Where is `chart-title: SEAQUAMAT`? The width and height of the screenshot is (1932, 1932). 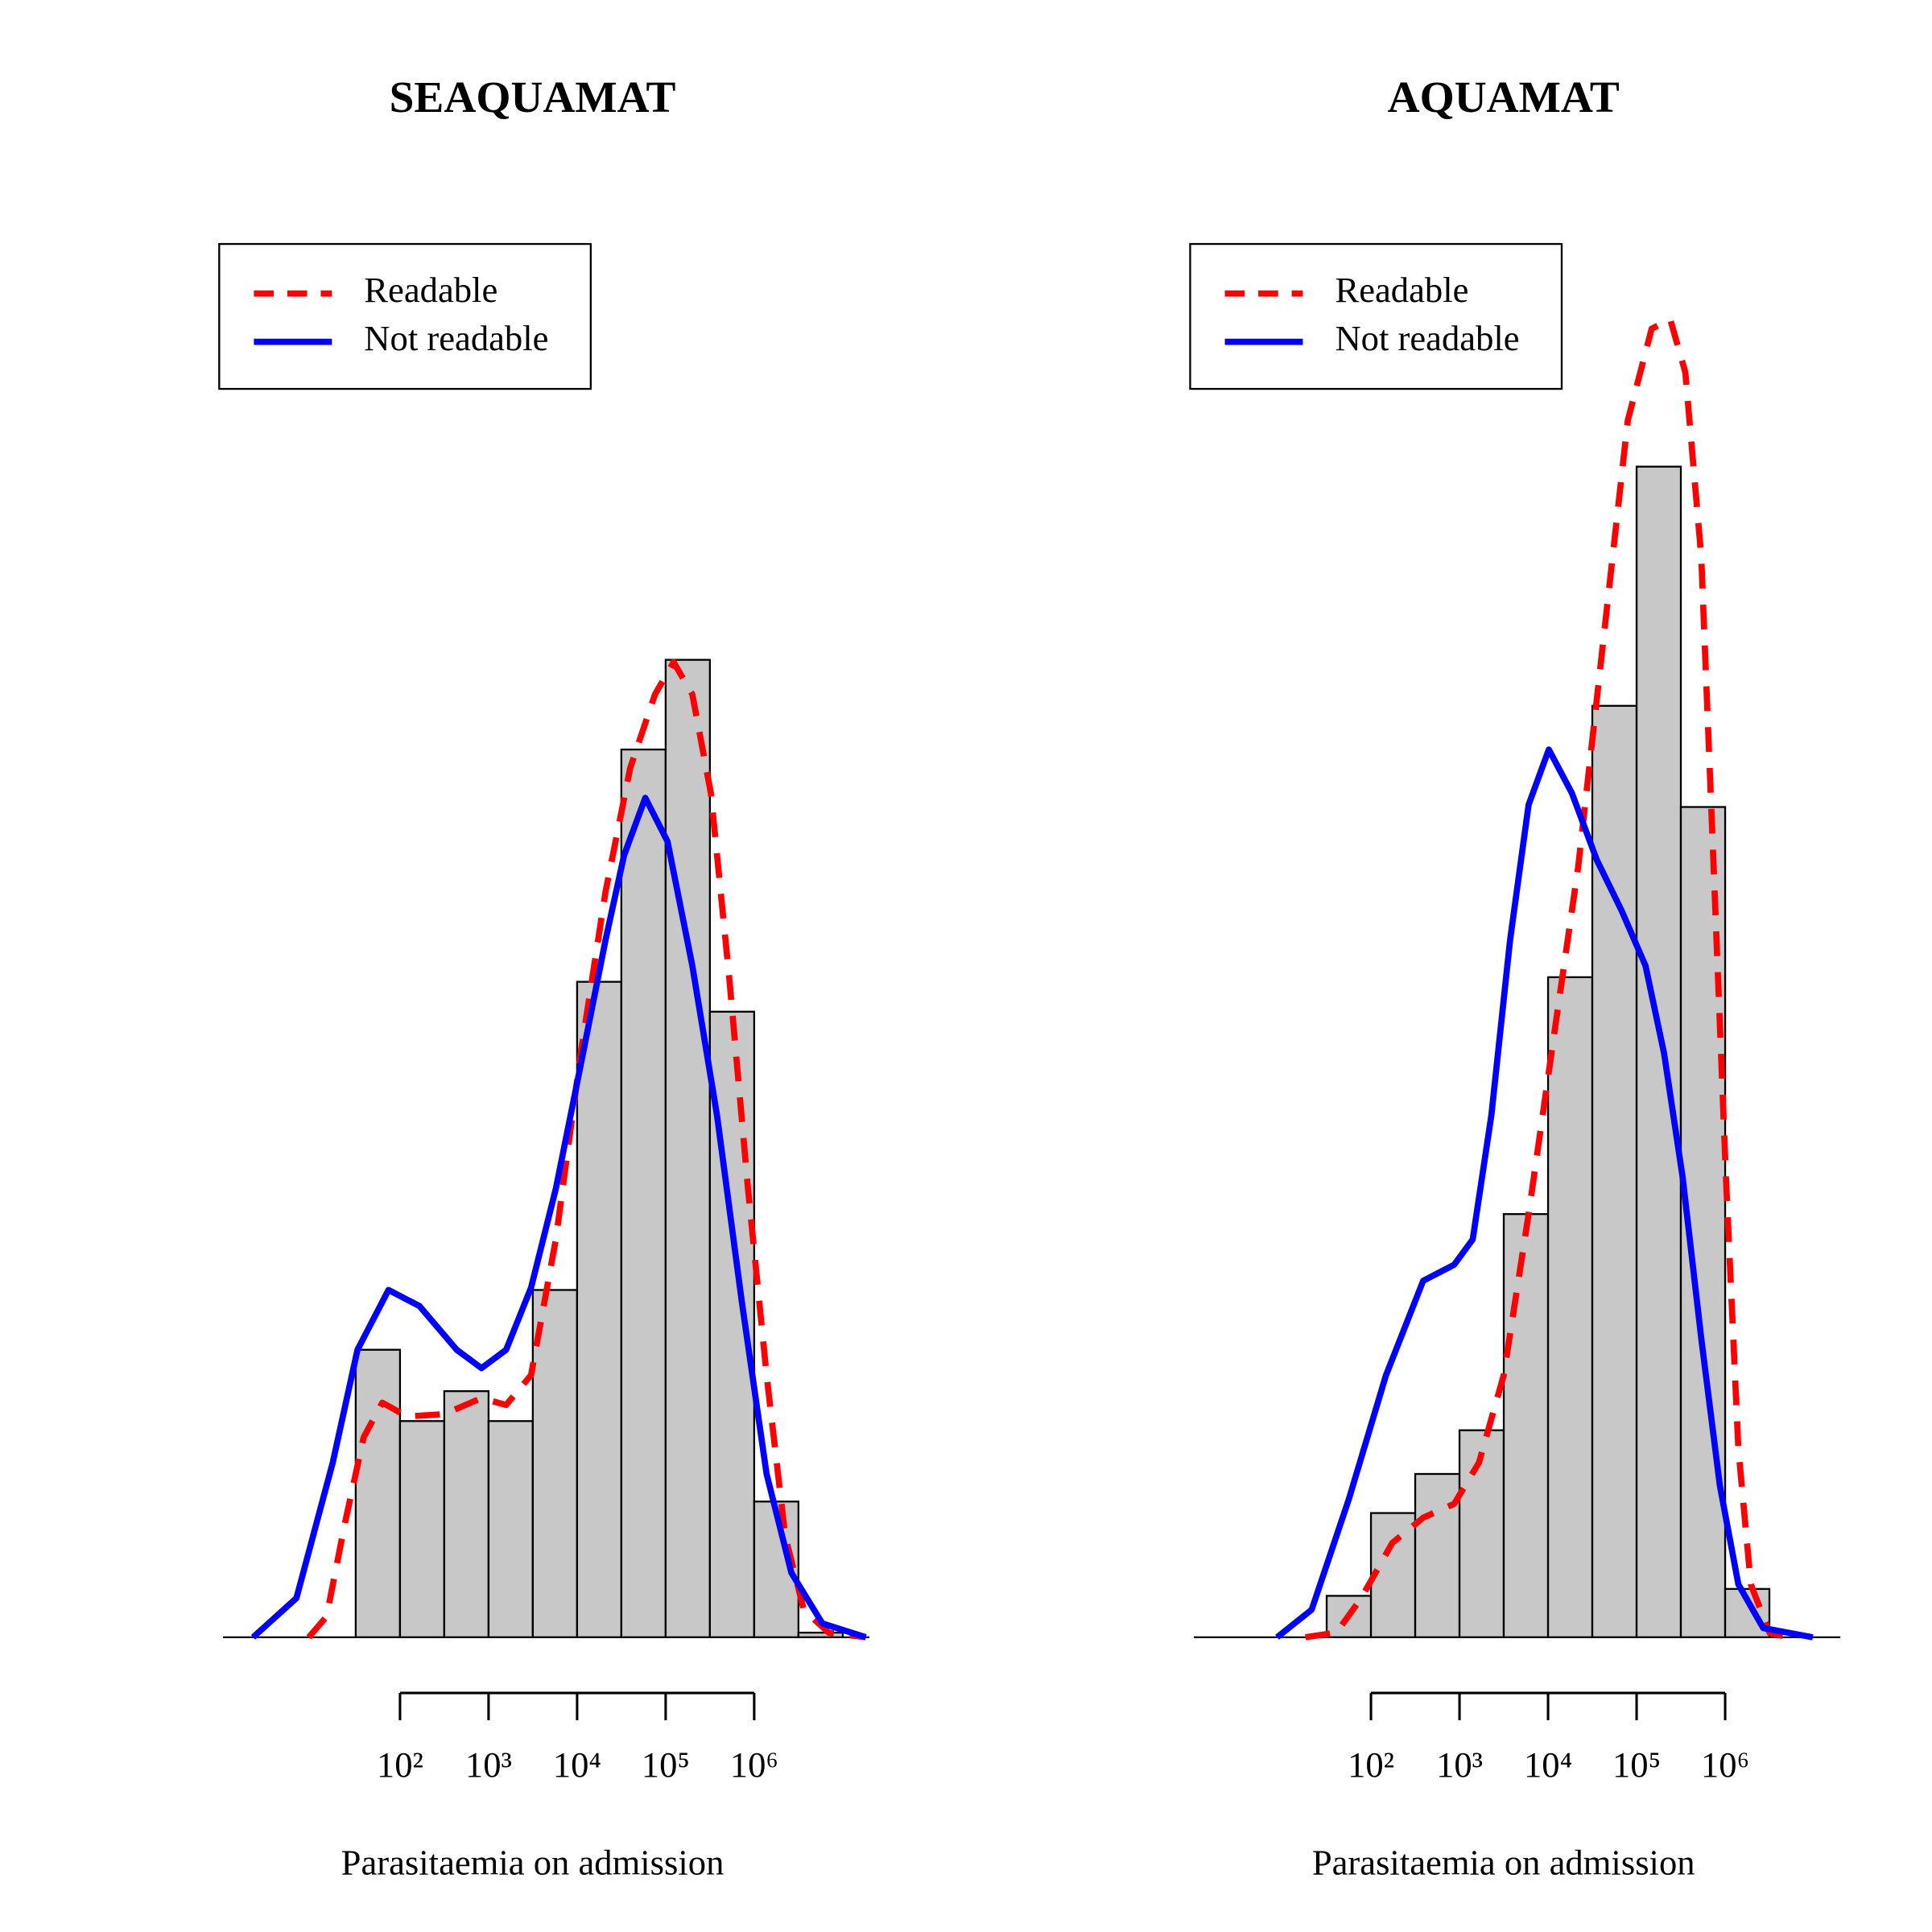
chart-title: SEAQUAMAT is located at coordinates (533, 97).